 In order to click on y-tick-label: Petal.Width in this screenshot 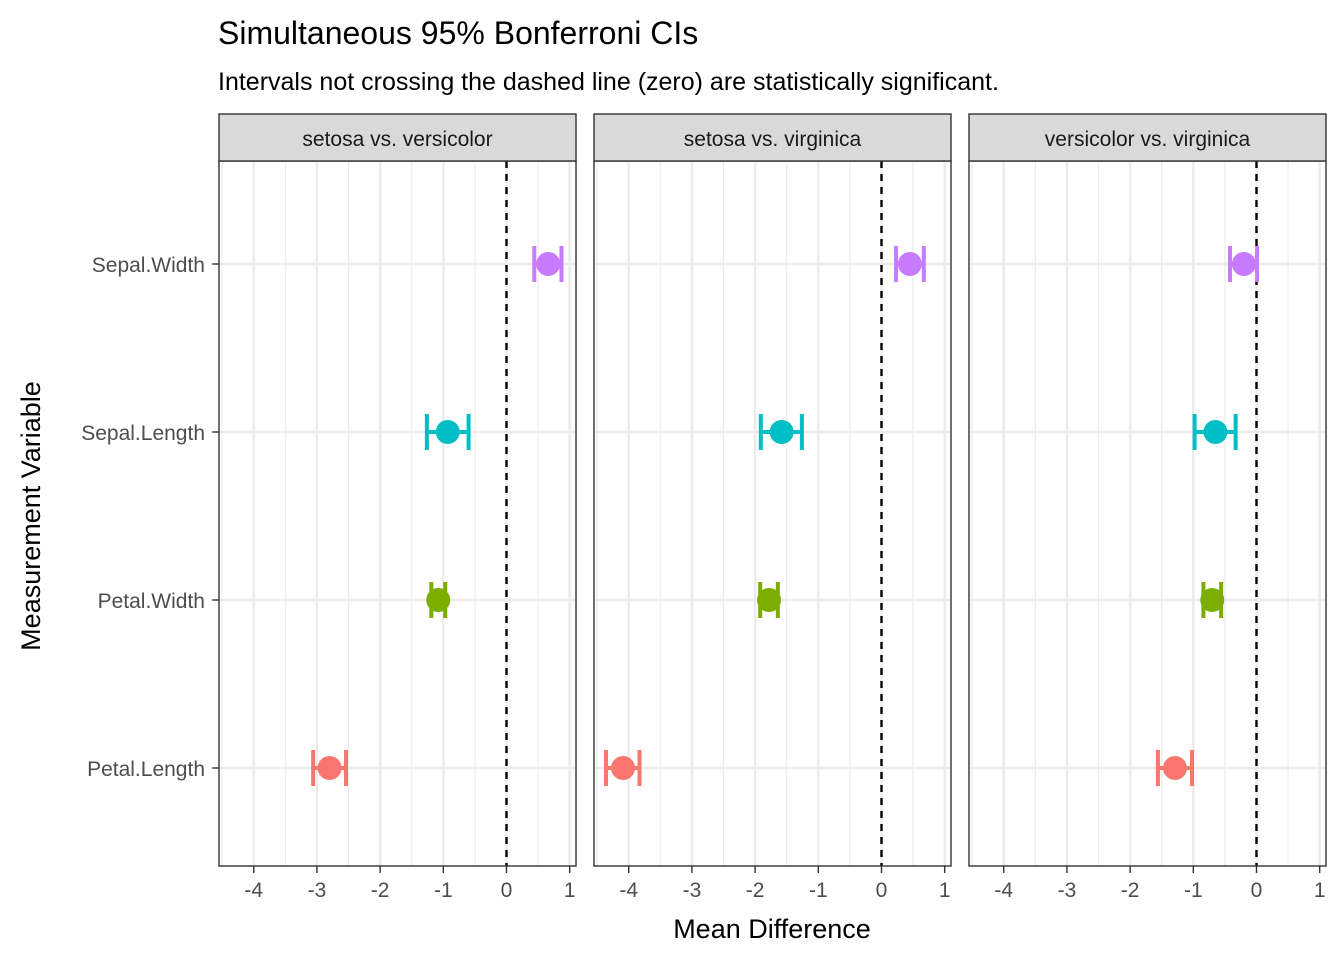, I will do `click(151, 601)`.